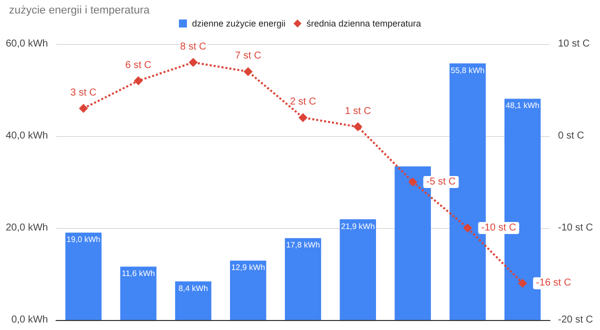  What do you see at coordinates (574, 44) in the screenshot?
I see `y2-tick-label: 10 st C` at bounding box center [574, 44].